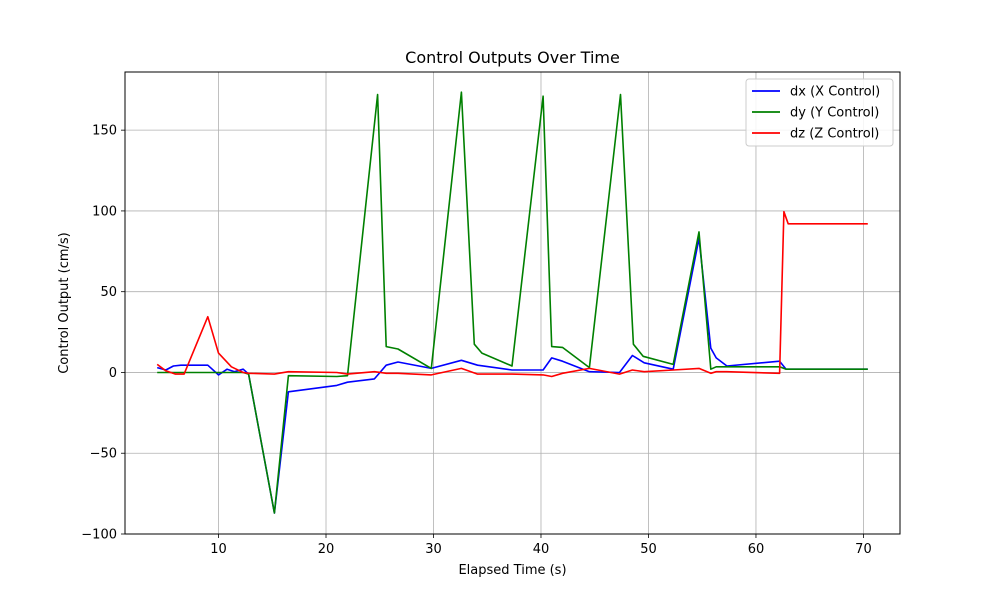 The width and height of the screenshot is (1000, 600). I want to click on y-tick-label: −50, so click(103, 454).